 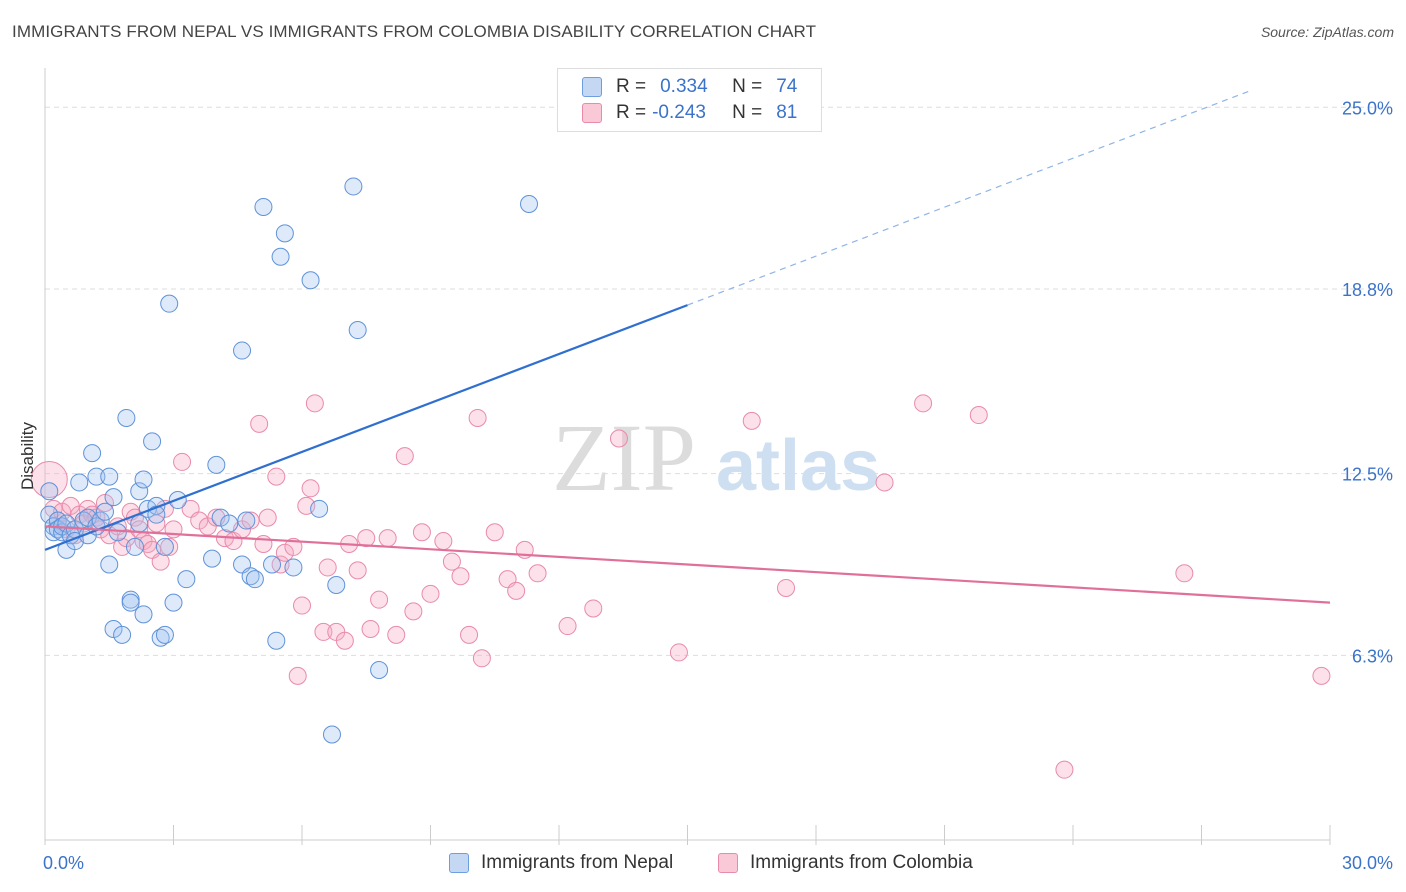 What do you see at coordinates (1367, 475) in the screenshot?
I see `y-tick-label-1: 12.5%` at bounding box center [1367, 475].